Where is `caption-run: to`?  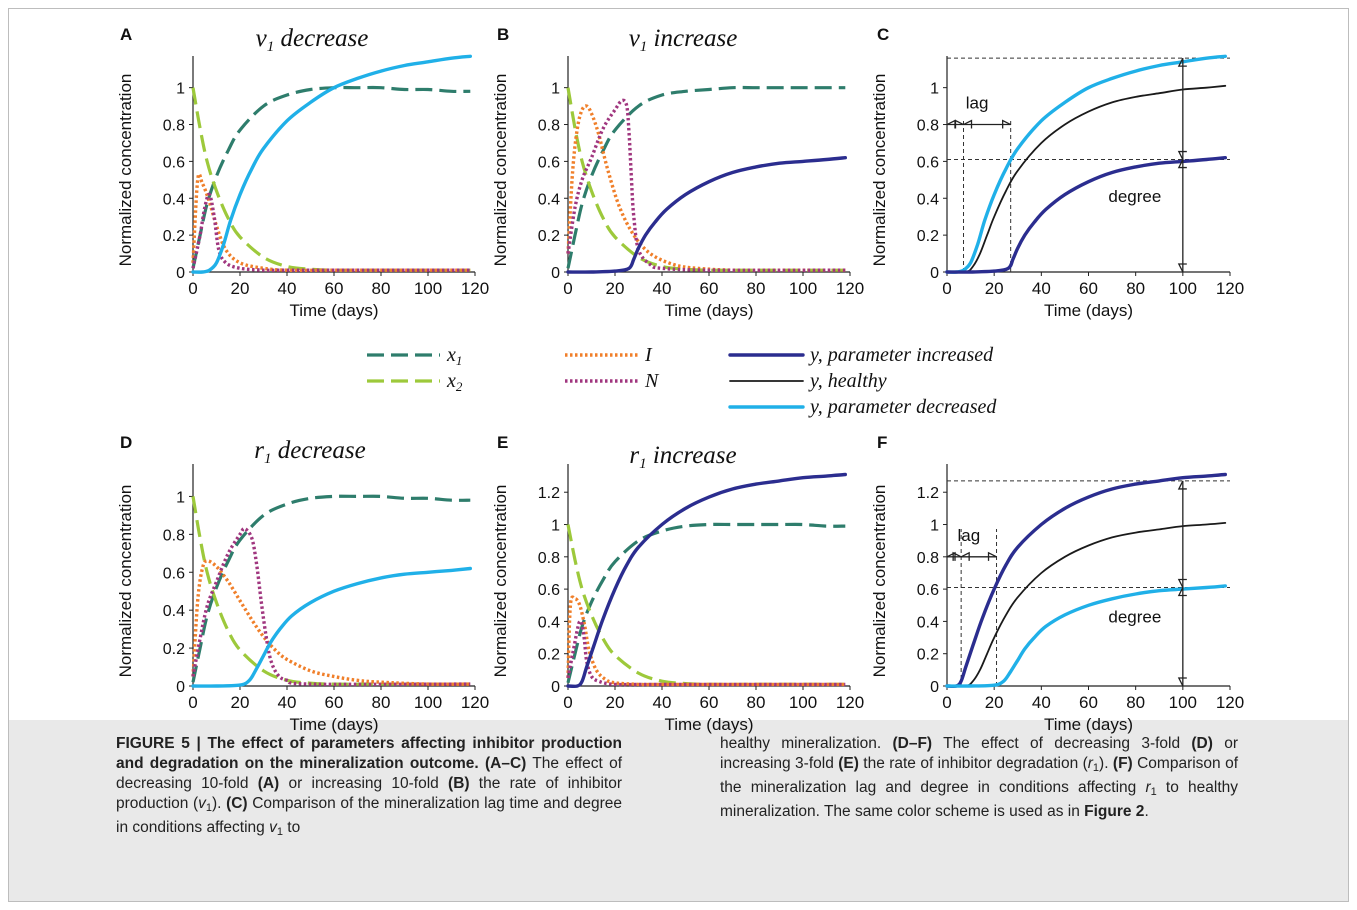 caption-run: to is located at coordinates (291, 827).